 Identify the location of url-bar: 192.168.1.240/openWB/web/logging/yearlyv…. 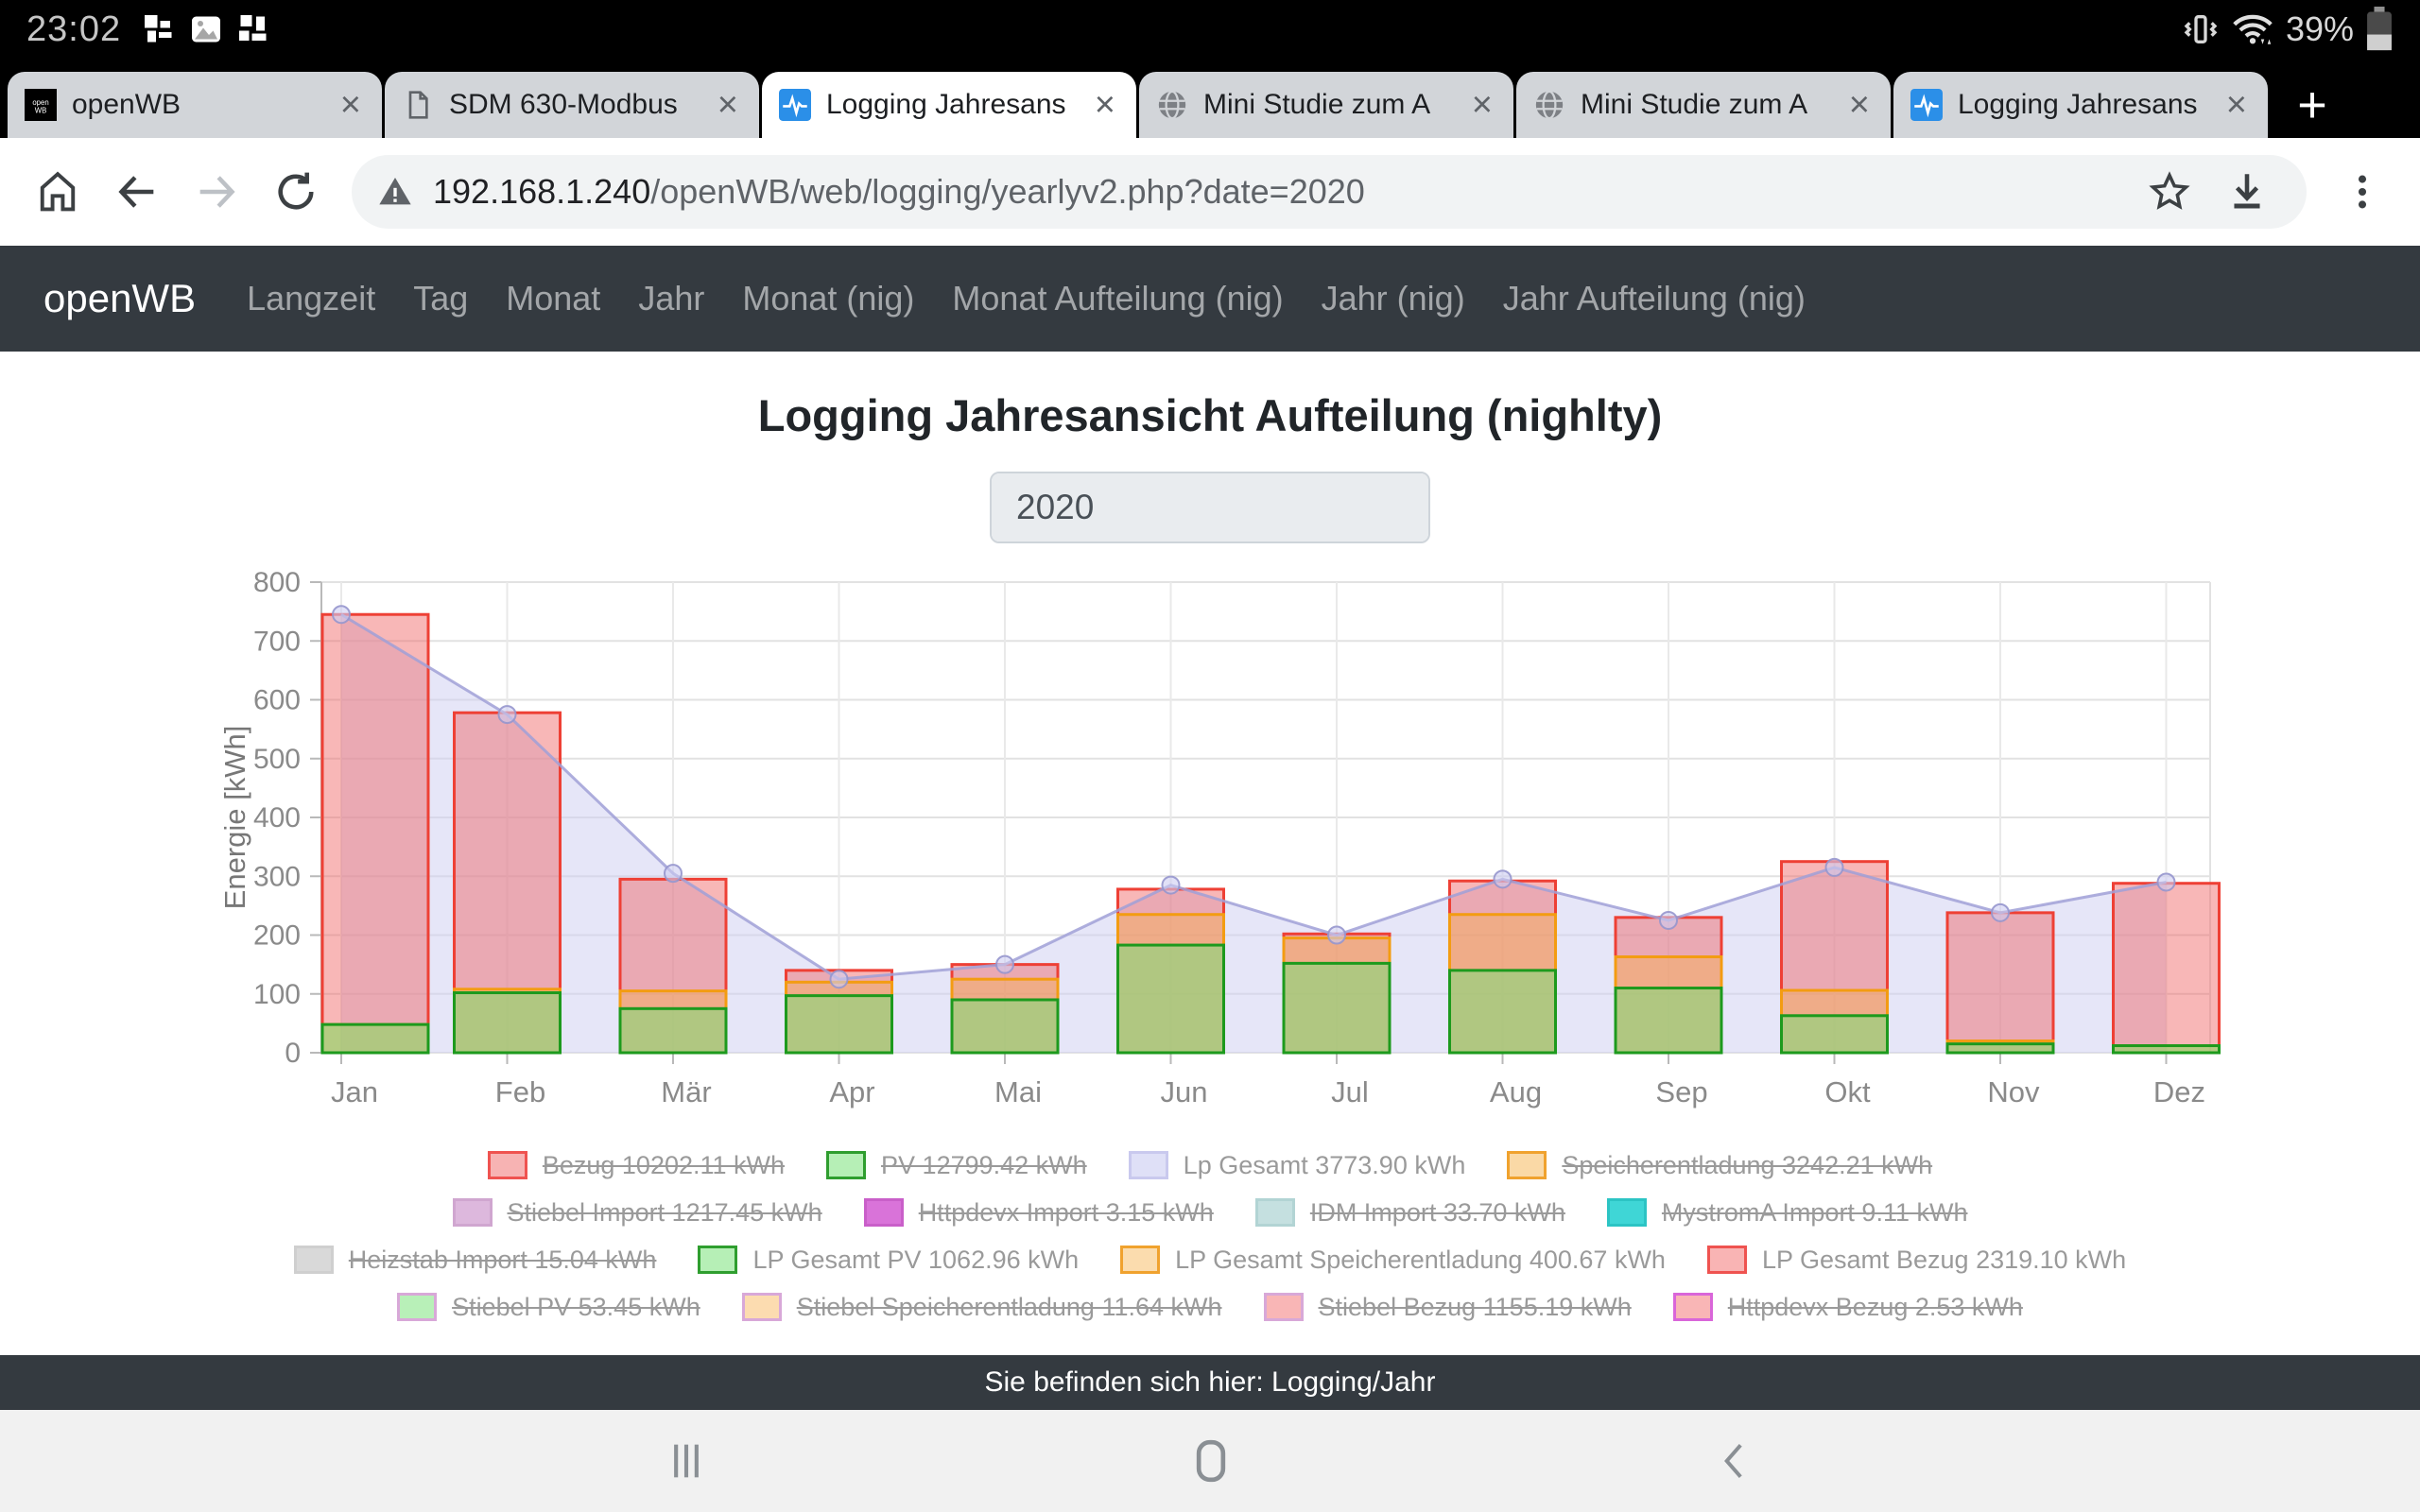
(1329, 192).